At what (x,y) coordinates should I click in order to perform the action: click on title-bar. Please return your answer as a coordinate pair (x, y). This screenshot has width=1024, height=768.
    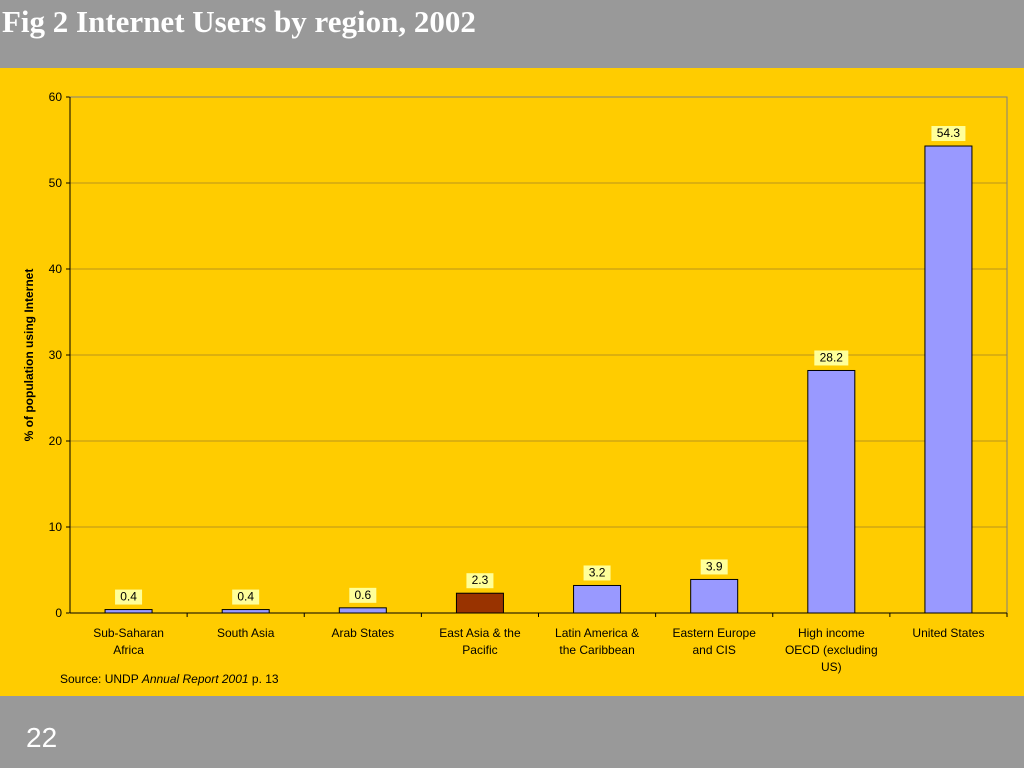
    Looking at the image, I should click on (512, 34).